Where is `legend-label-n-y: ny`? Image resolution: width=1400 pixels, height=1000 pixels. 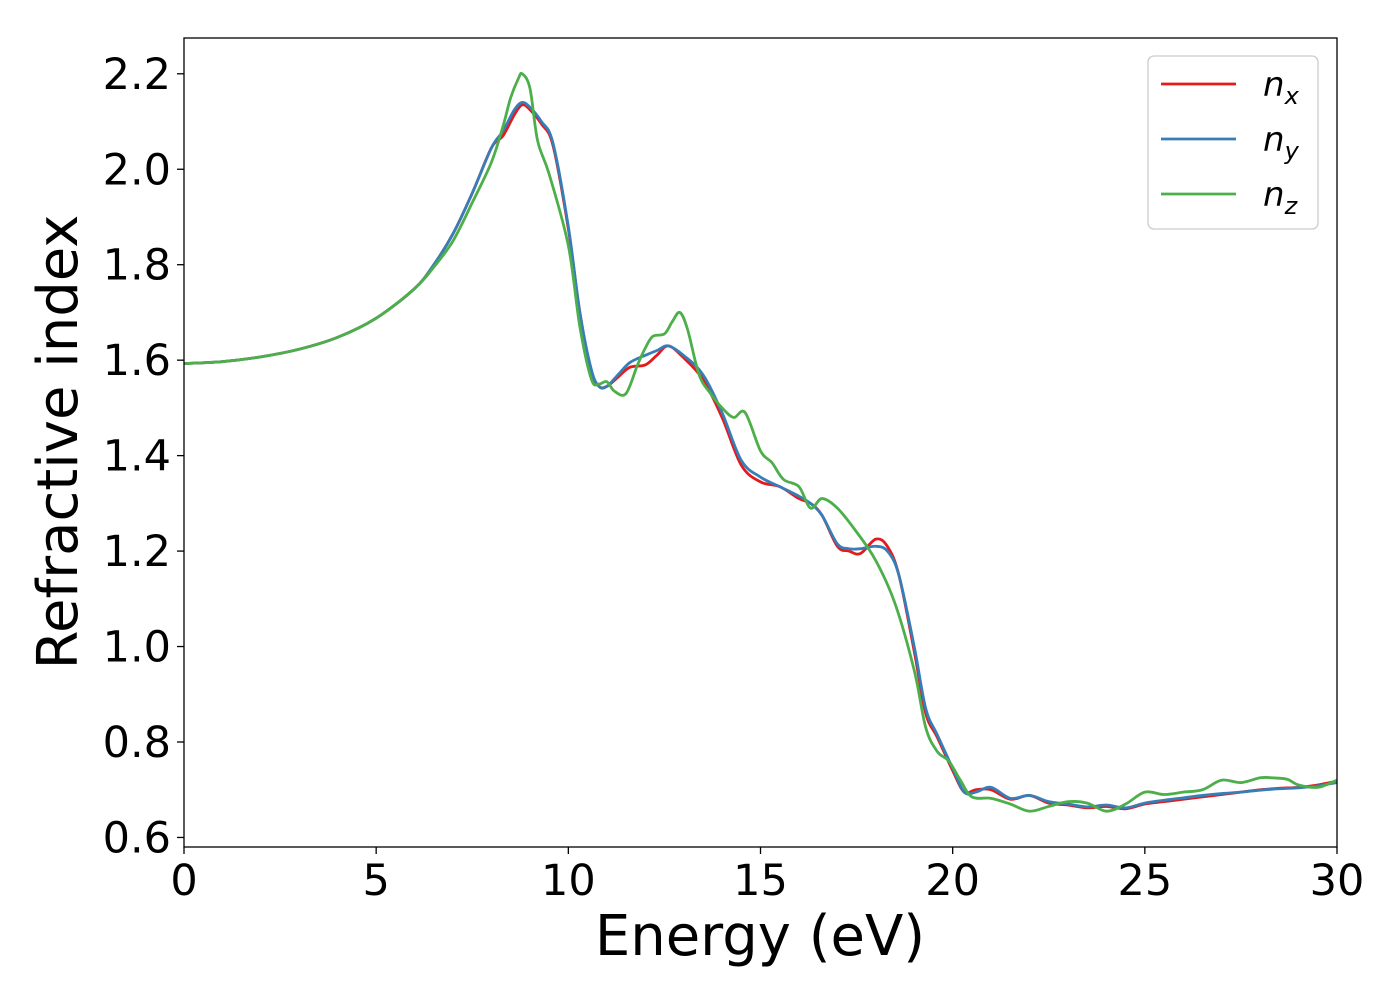 legend-label-n-y: ny is located at coordinates (1281, 142).